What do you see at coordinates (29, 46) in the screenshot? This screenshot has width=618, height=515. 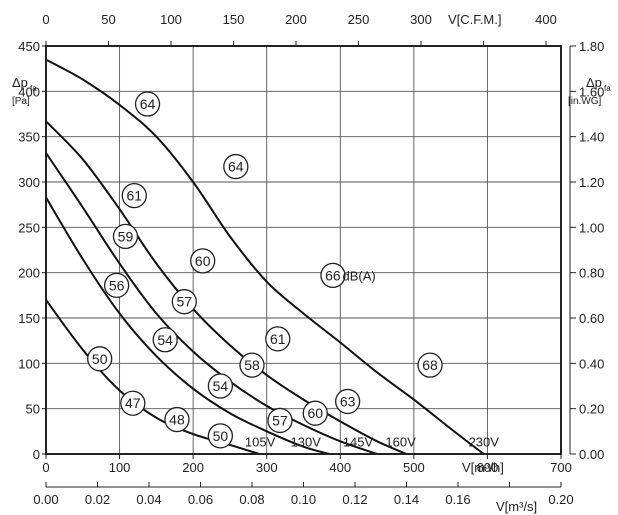 I see `left-axis-tick-label: 450` at bounding box center [29, 46].